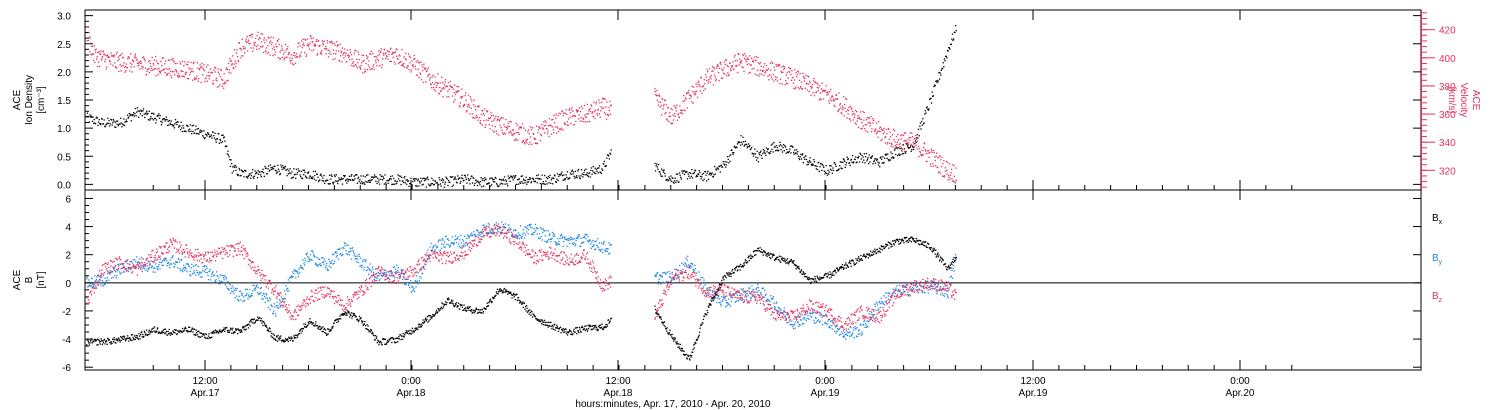 The width and height of the screenshot is (1500, 410). What do you see at coordinates (1447, 115) in the screenshot?
I see `velocity-tick-label: 360` at bounding box center [1447, 115].